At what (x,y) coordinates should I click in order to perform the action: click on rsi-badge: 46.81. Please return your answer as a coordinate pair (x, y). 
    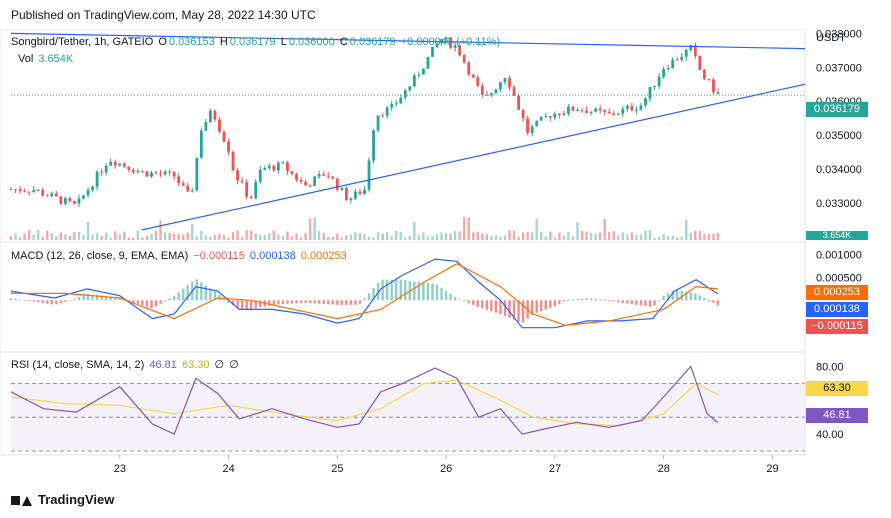
    Looking at the image, I should click on (837, 415).